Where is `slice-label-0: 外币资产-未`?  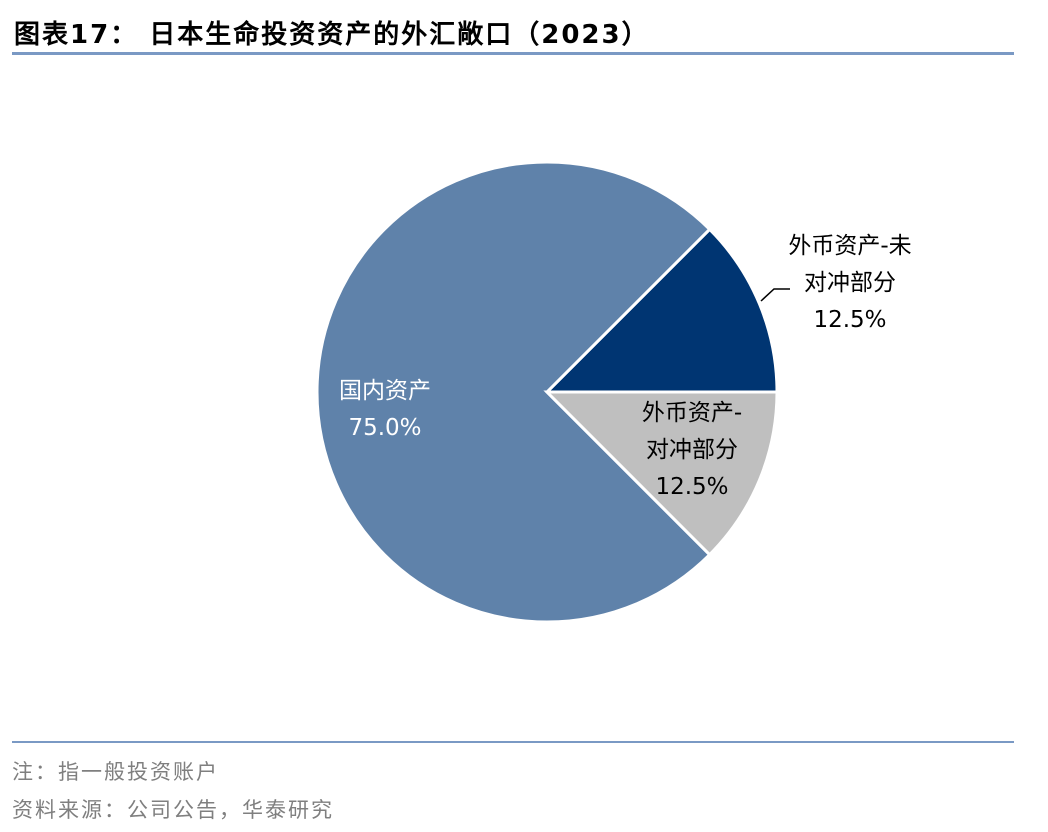 slice-label-0: 外币资产-未 is located at coordinates (849, 246).